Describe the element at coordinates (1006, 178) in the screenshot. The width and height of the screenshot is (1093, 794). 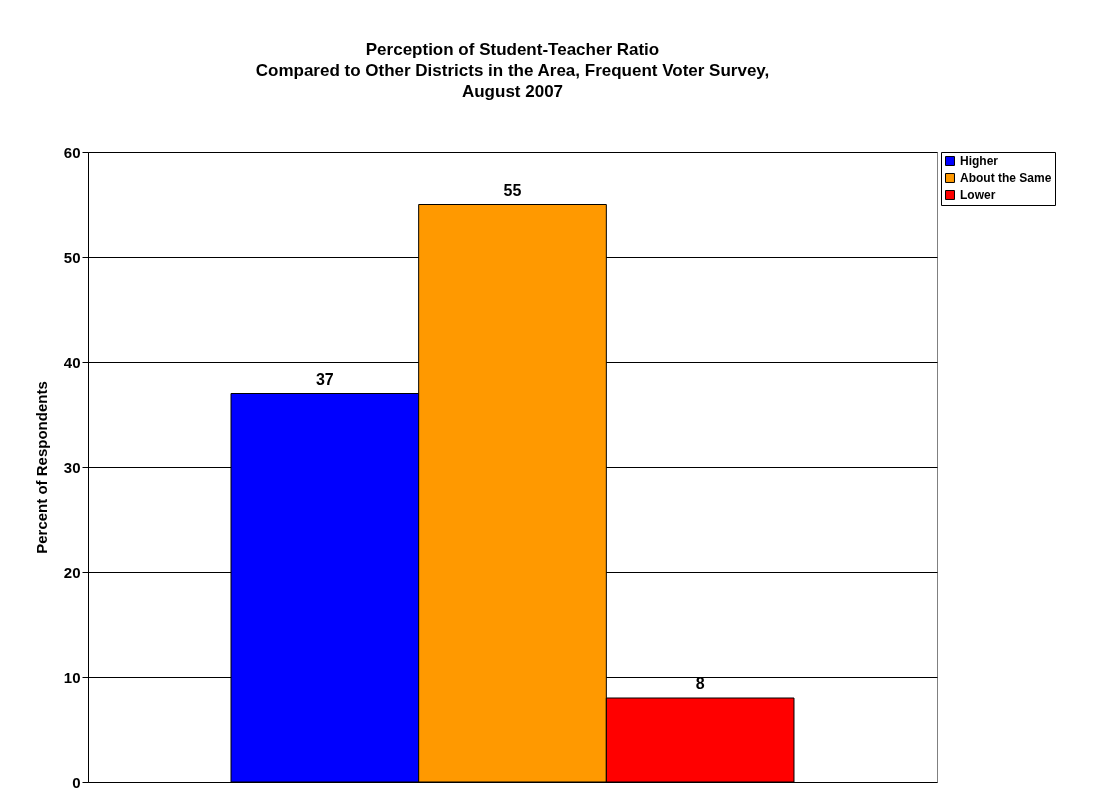
I see `legend-label: About the Same` at that location.